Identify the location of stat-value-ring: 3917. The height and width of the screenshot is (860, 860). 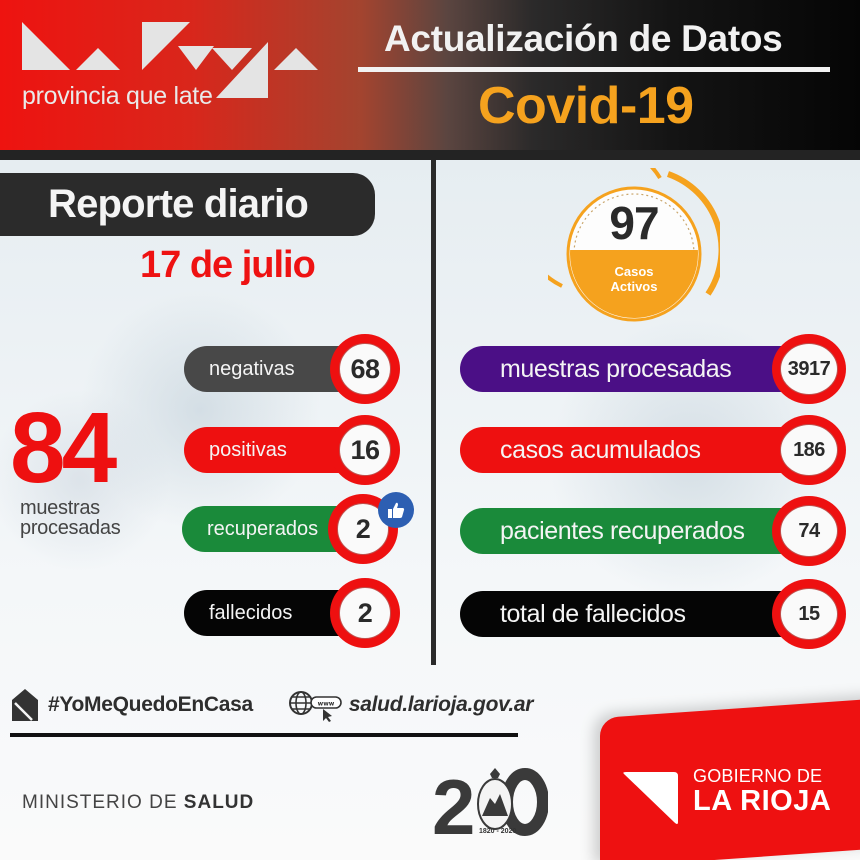
(809, 369).